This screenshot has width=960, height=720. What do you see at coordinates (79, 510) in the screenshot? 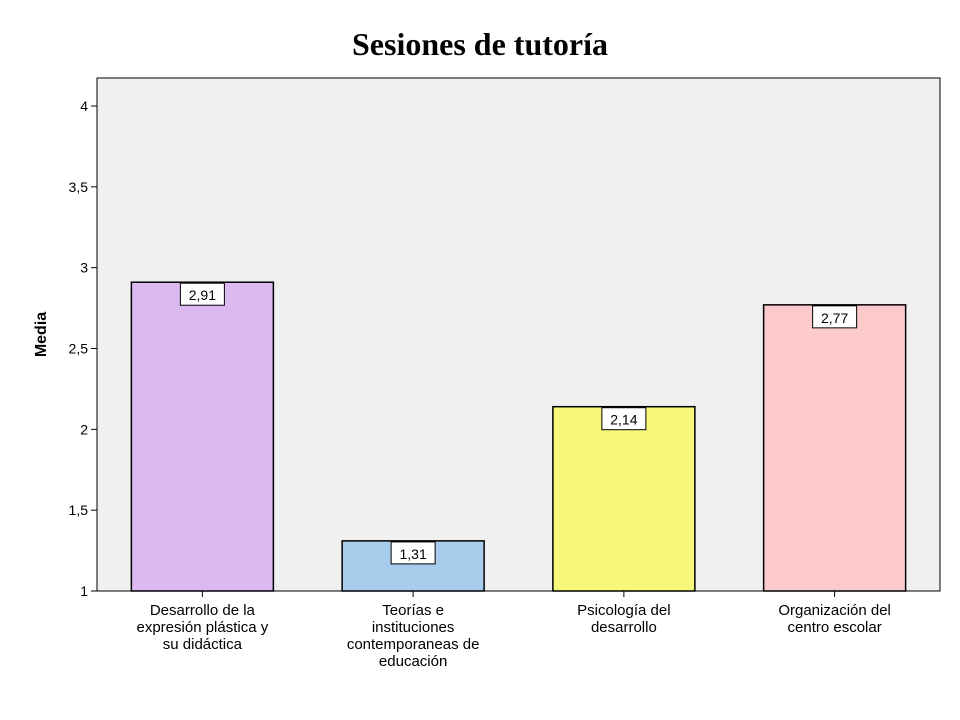
I see `y-tick-label: 1,5` at bounding box center [79, 510].